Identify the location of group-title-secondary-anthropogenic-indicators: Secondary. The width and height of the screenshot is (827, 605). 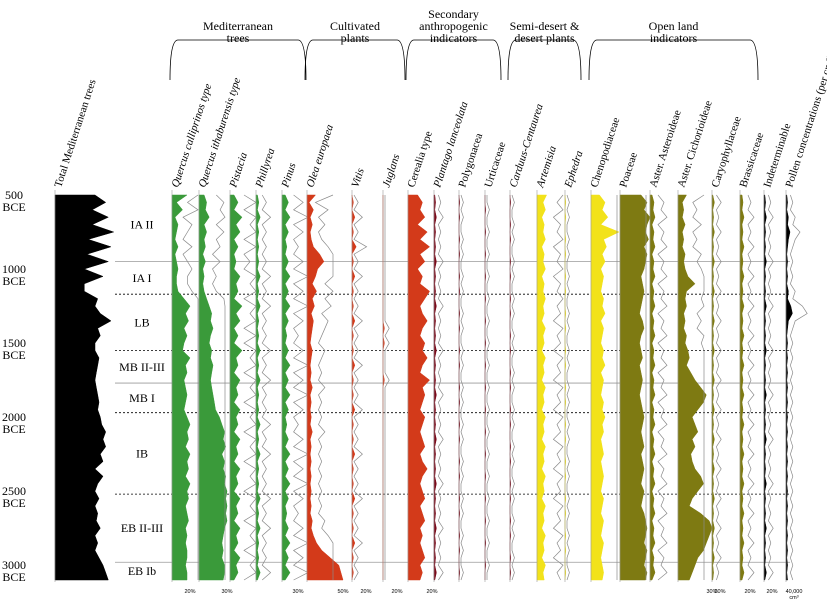
(453, 14).